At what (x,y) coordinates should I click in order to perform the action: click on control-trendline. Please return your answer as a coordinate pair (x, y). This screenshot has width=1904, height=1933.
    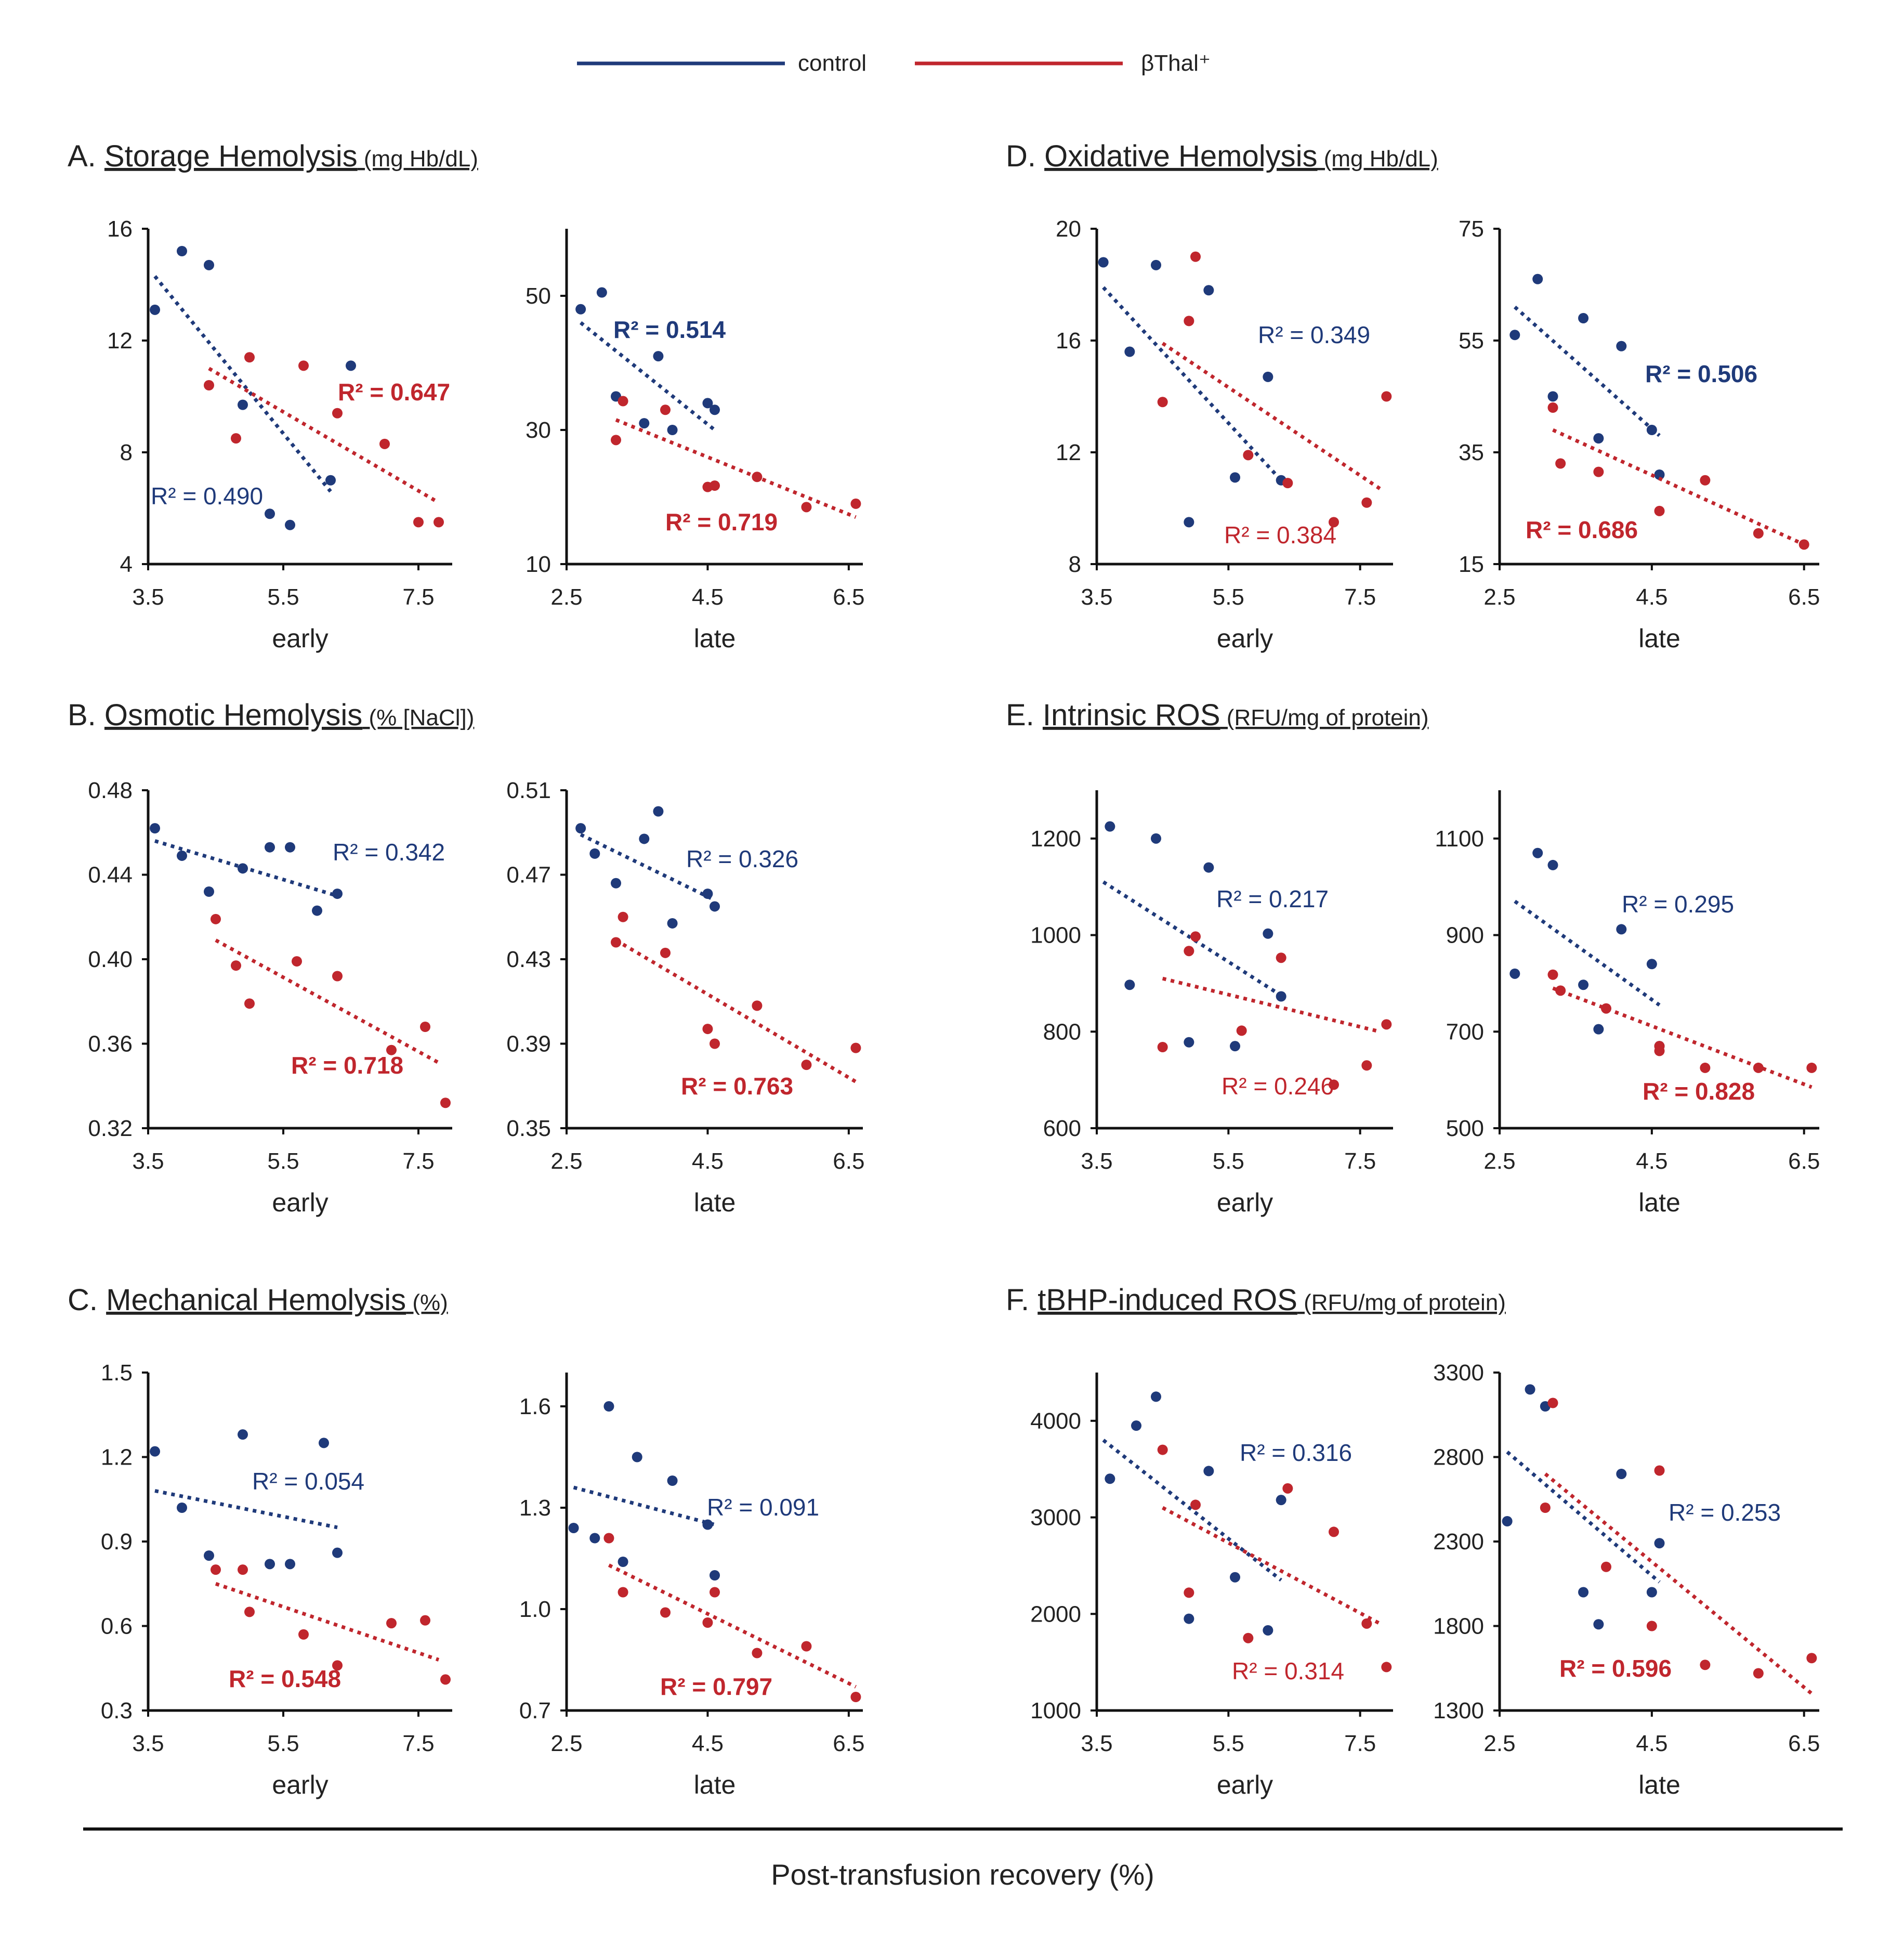
    Looking at the image, I should click on (243, 384).